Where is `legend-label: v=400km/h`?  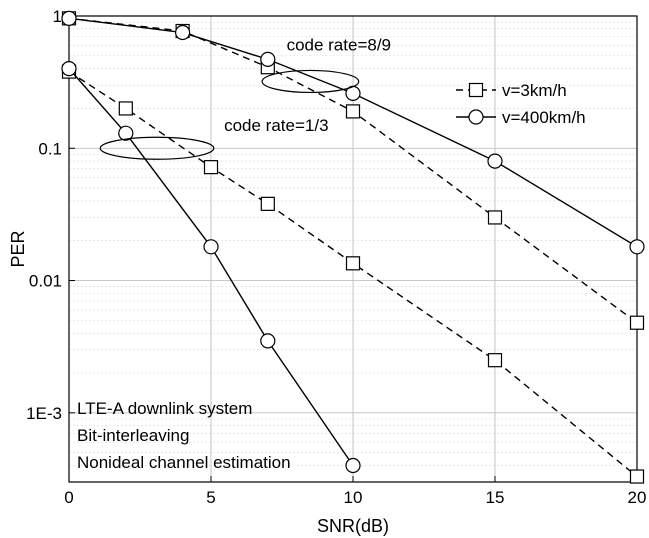 legend-label: v=400km/h is located at coordinates (544, 117).